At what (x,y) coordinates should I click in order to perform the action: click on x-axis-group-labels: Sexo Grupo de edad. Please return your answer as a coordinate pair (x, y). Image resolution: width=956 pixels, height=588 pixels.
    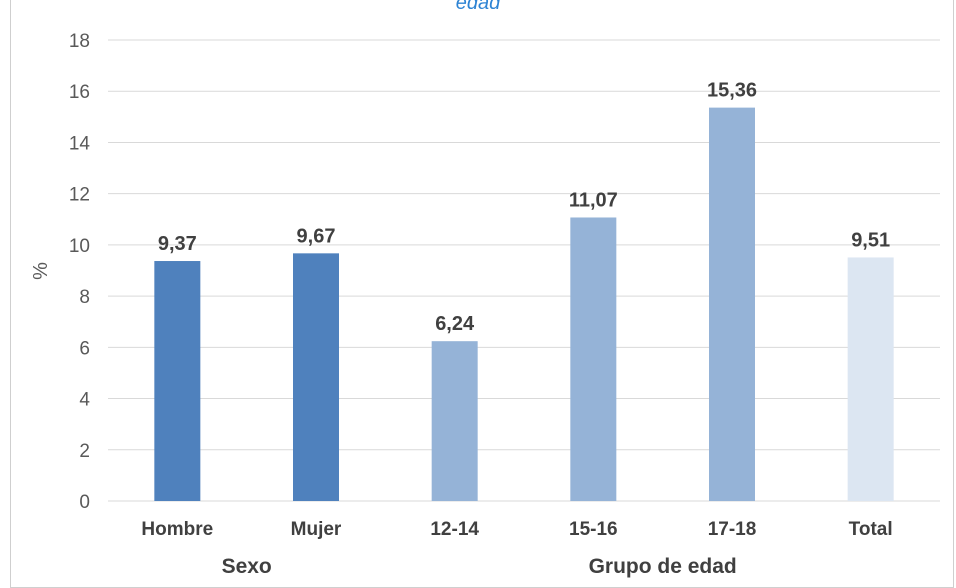
    Looking at the image, I should click on (479, 566).